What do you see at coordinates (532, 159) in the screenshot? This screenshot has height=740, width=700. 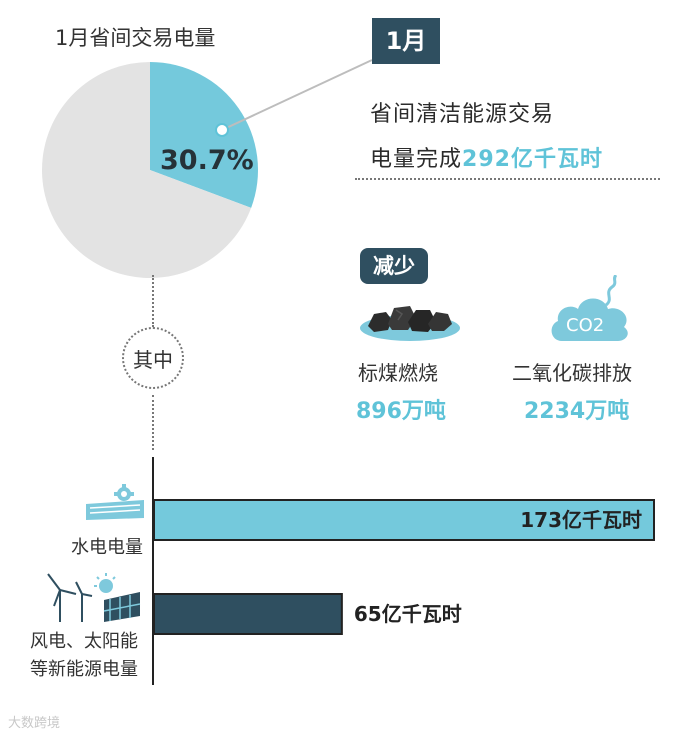 I see `clean-energy-amount: 292亿千瓦时` at bounding box center [532, 159].